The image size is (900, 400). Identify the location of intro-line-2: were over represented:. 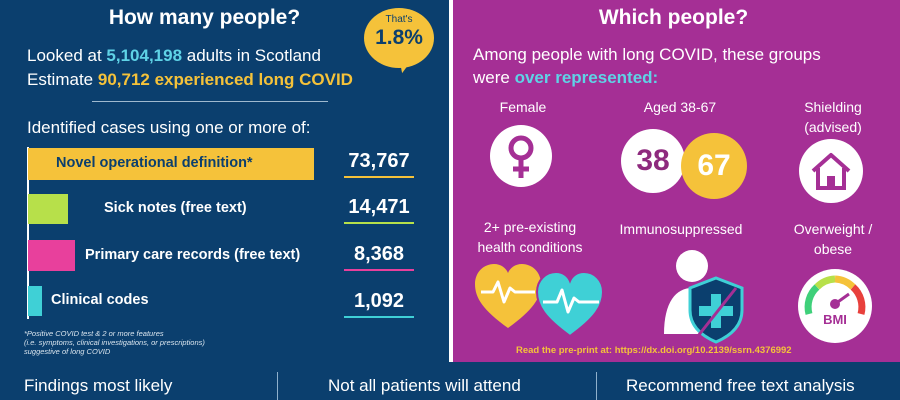
(565, 78).